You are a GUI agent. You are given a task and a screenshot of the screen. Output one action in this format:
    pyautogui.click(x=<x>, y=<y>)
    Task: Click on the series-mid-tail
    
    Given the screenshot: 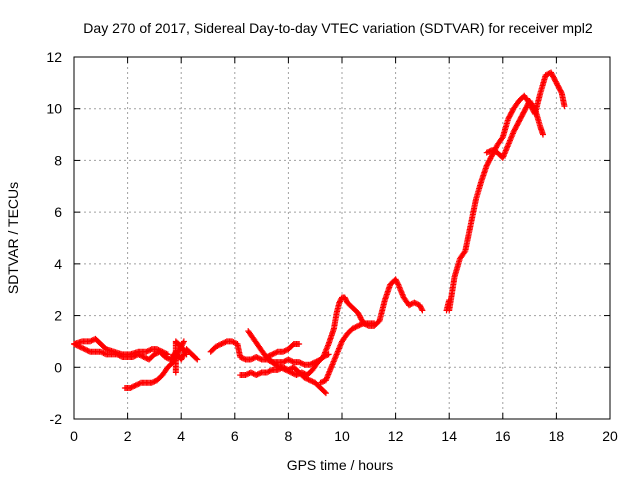 What is the action you would take?
    pyautogui.click(x=283, y=350)
    